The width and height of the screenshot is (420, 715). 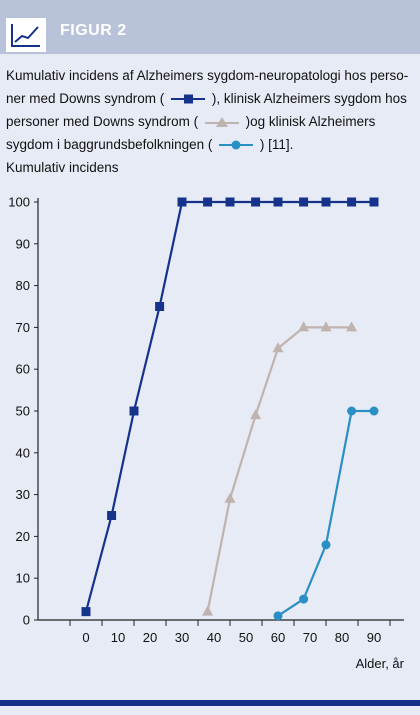 What do you see at coordinates (23, 411) in the screenshot?
I see `y-tick-label: 50` at bounding box center [23, 411].